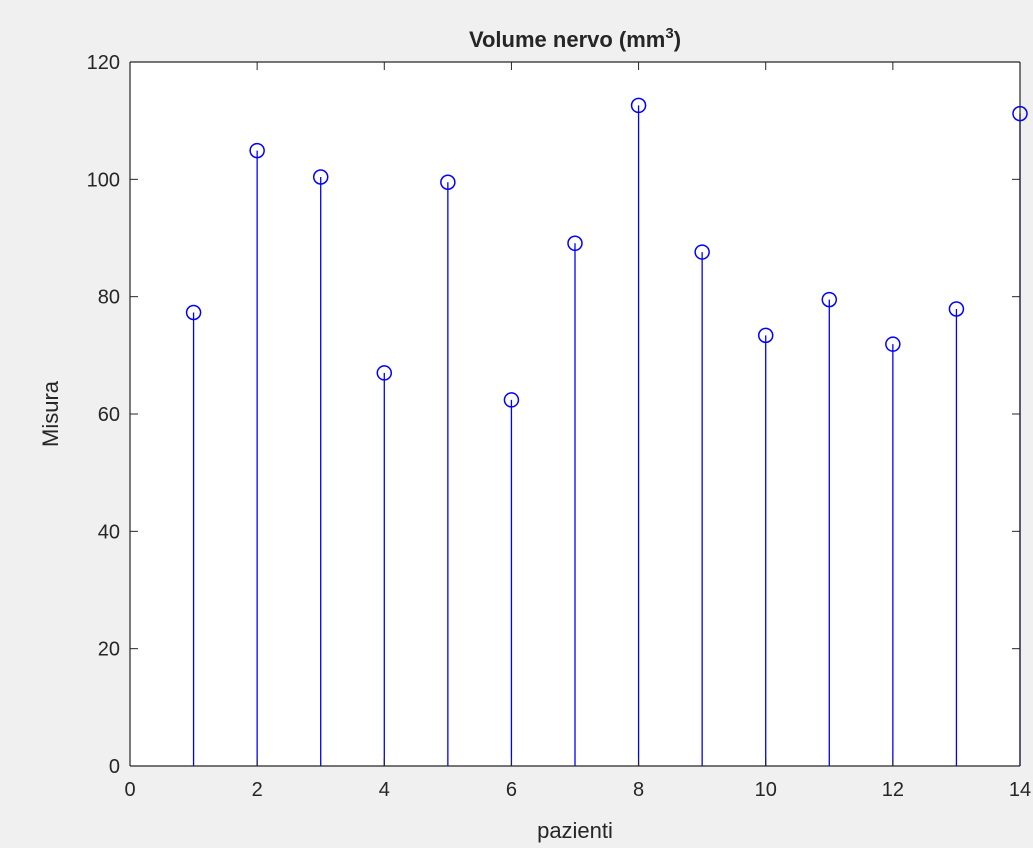 The height and width of the screenshot is (848, 1033). What do you see at coordinates (638, 790) in the screenshot?
I see `x-tick-label: 8` at bounding box center [638, 790].